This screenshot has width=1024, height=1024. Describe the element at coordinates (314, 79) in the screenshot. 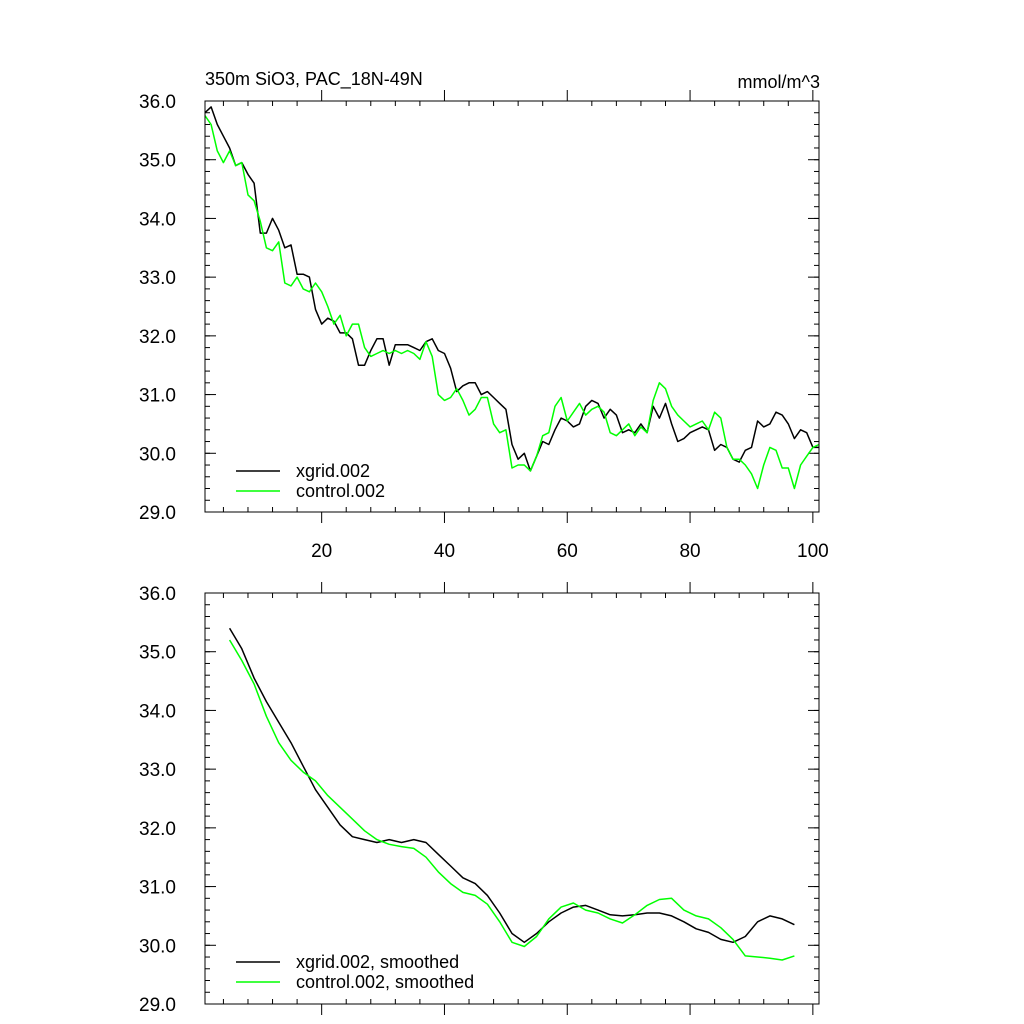

I see `top-panel-title: 350m SiO3, PAC_18N-49N` at that location.